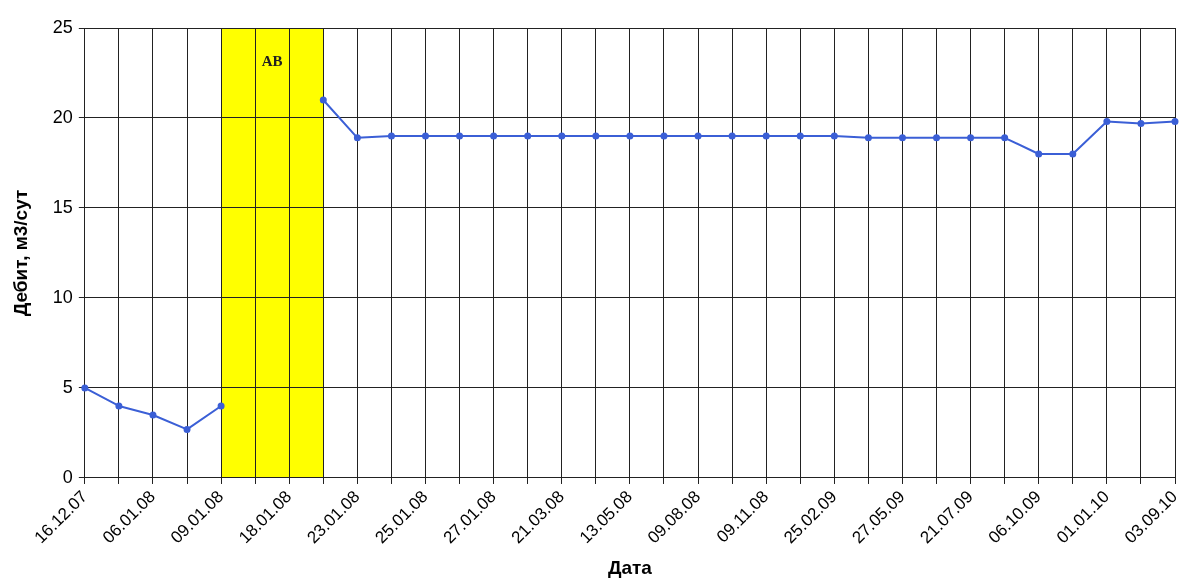 Image resolution: width=1195 pixels, height=588 pixels. Describe the element at coordinates (67, 476) in the screenshot. I see `y-tick-label: 0` at that location.